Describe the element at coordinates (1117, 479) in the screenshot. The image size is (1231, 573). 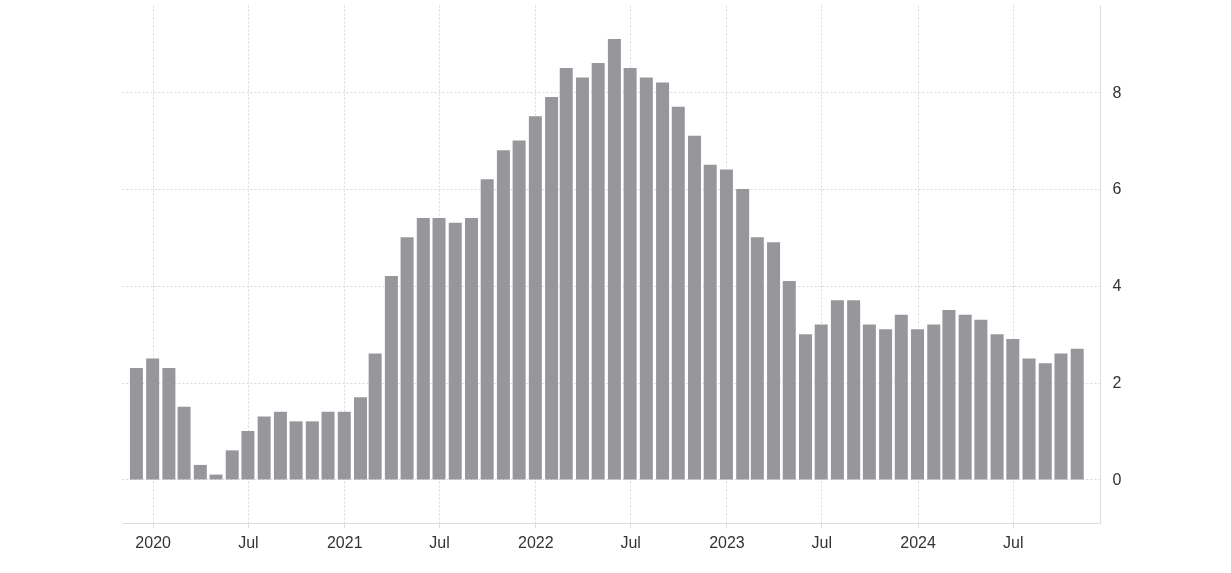
I see `y-tick-label: 0` at that location.